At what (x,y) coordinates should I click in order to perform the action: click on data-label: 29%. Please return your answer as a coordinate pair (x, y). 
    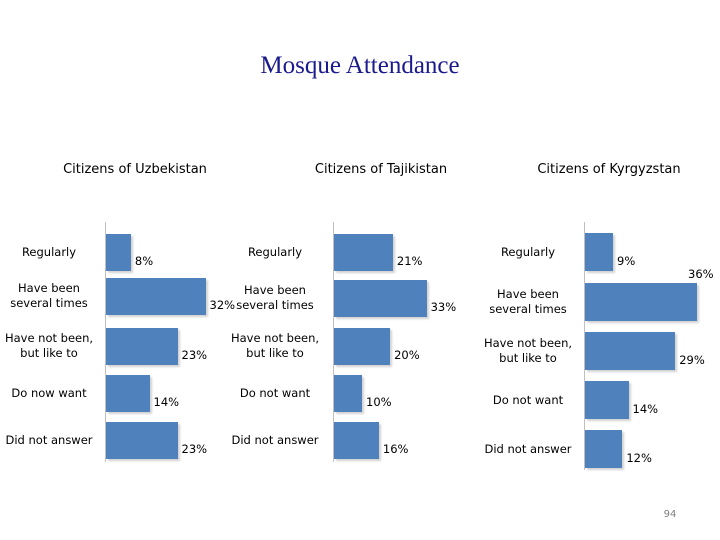
    Looking at the image, I should click on (692, 360).